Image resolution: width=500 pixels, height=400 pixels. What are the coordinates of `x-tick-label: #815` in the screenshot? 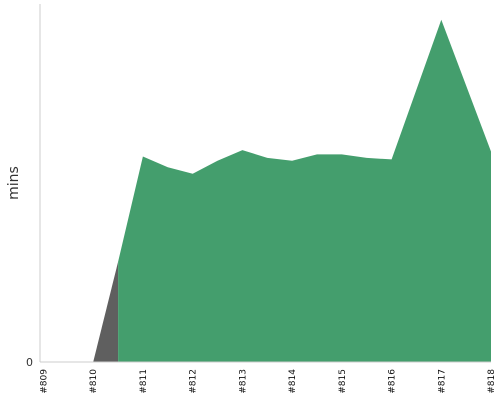 It's located at (343, 381).